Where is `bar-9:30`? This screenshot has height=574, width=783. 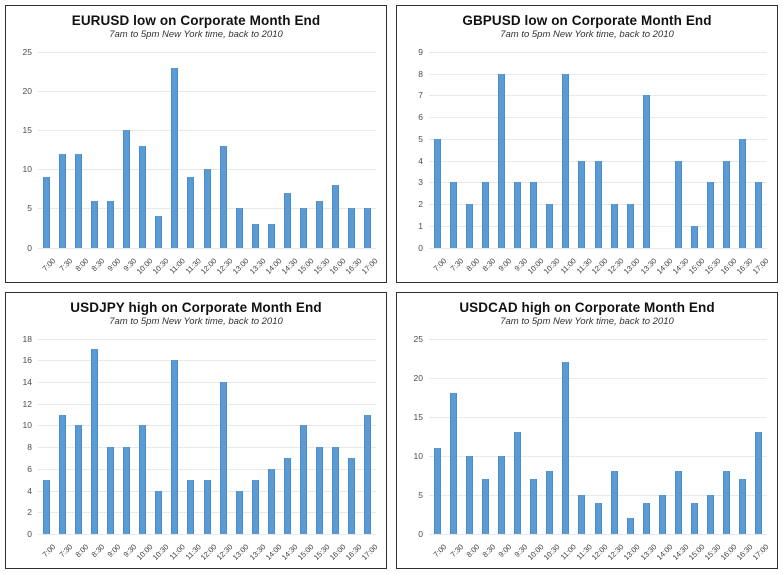 bar-9:30 is located at coordinates (518, 483).